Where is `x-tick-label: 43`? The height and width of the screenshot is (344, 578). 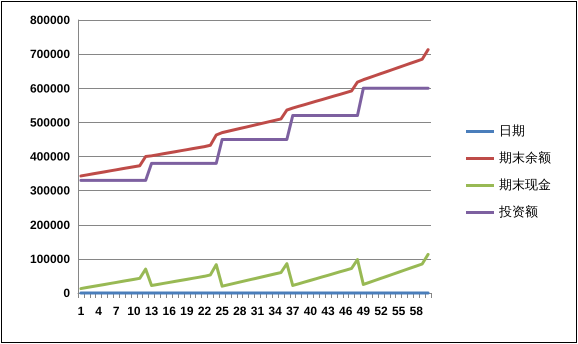 x-tick-label: 43 is located at coordinates (328, 311).